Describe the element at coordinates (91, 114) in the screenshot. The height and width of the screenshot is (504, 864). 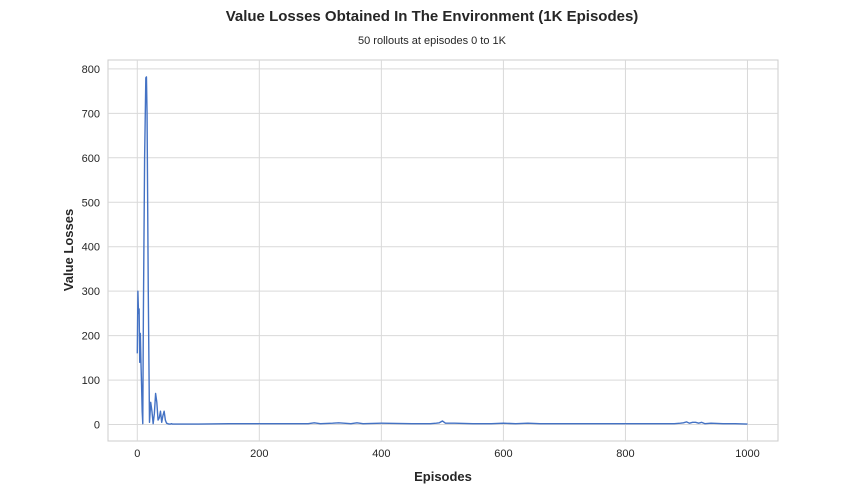
I see `y-tick-label: 700` at that location.